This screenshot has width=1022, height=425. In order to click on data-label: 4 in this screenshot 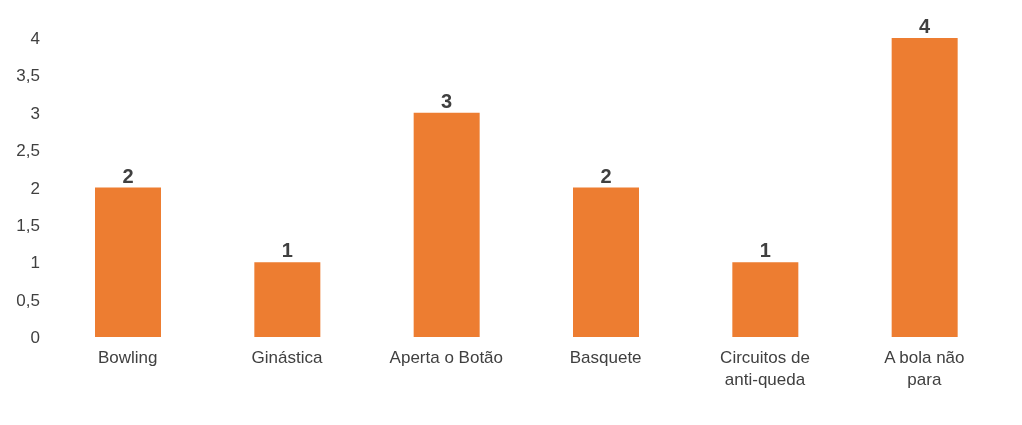, I will do `click(925, 26)`.